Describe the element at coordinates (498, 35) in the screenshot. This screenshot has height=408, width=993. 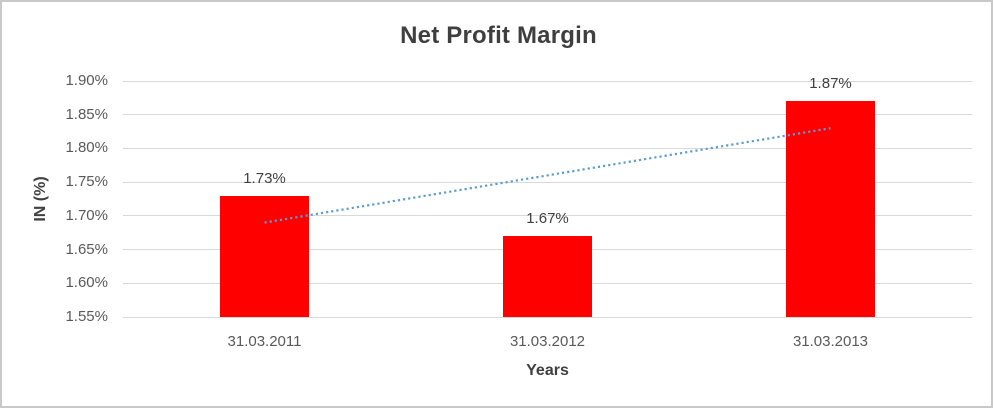
I see `chart-title: Net Profit Margin` at that location.